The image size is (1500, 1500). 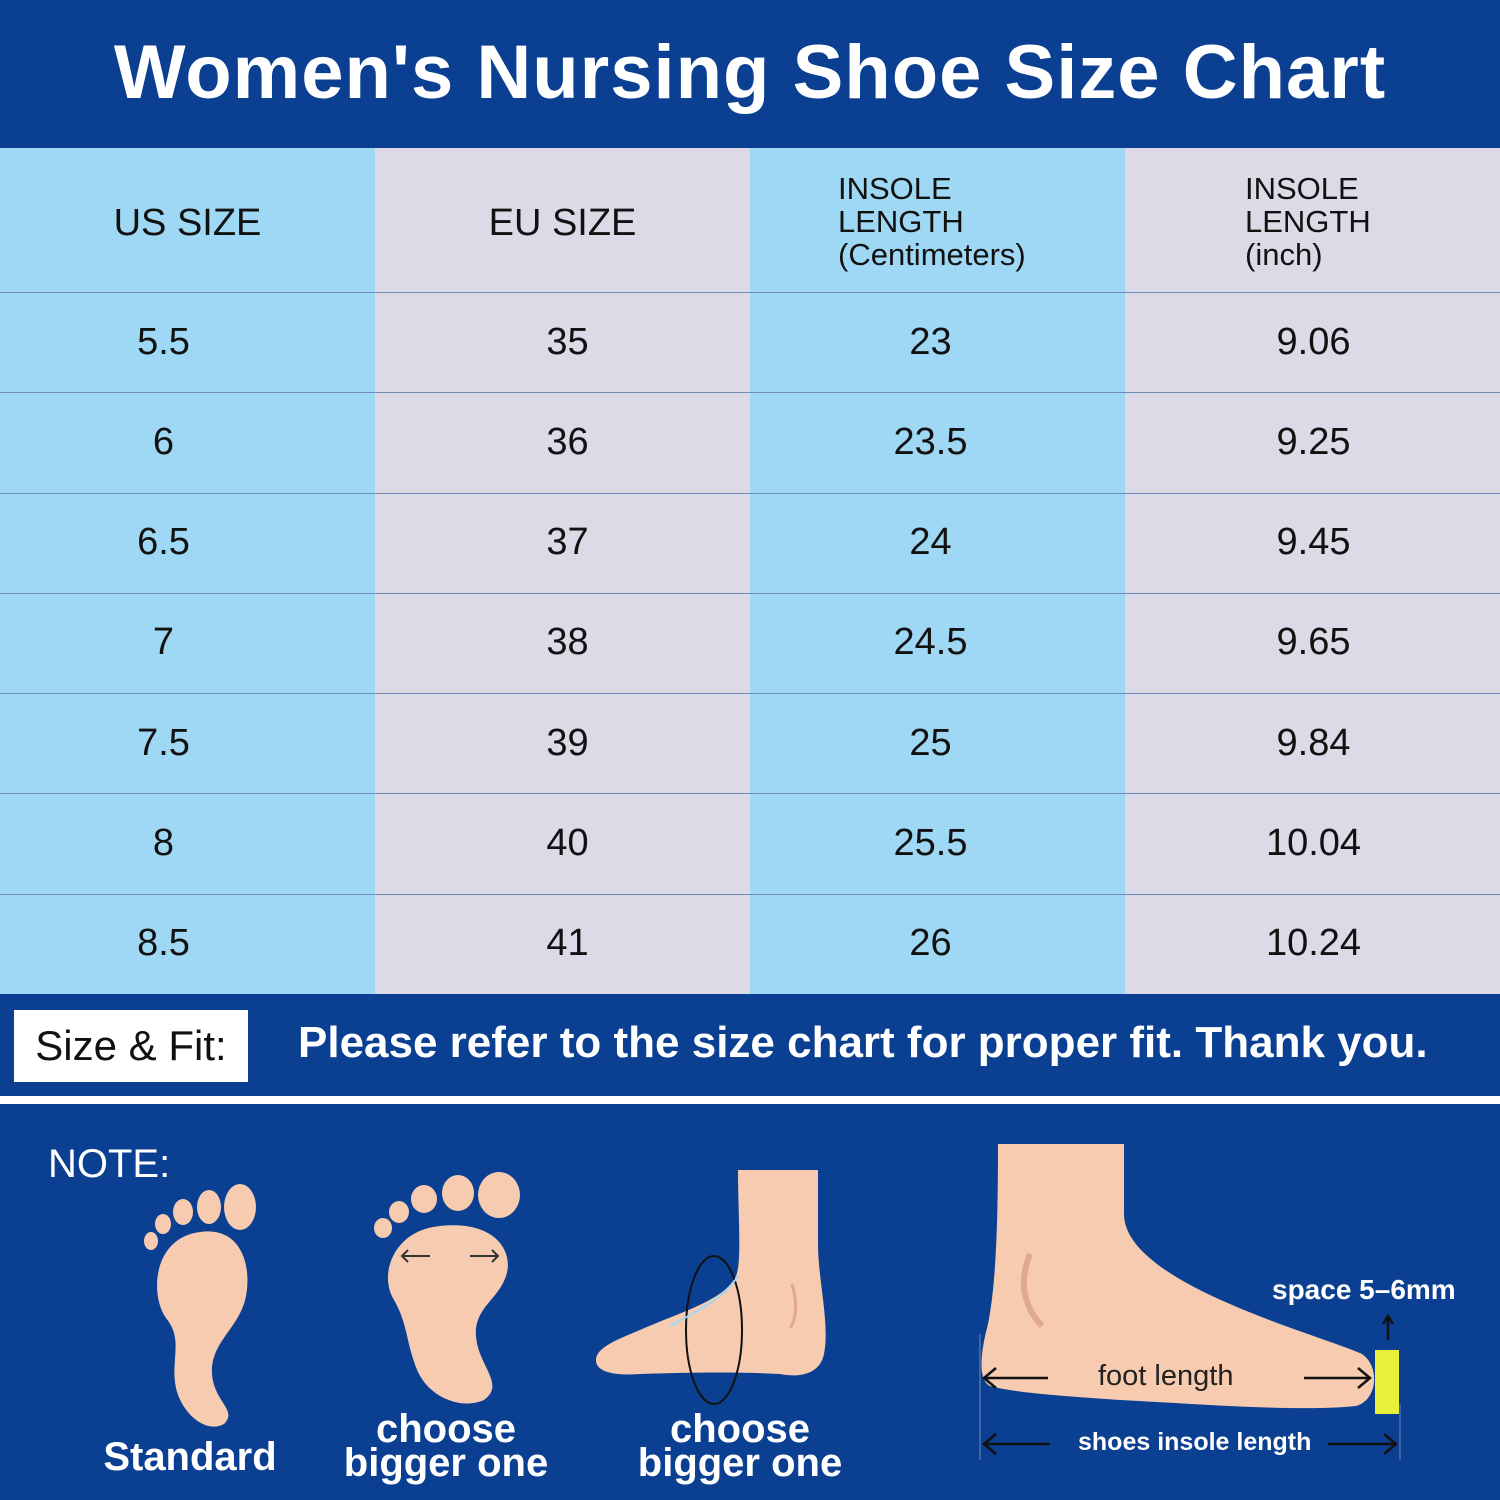 What do you see at coordinates (1313, 943) in the screenshot?
I see `table-cell: 10.24` at bounding box center [1313, 943].